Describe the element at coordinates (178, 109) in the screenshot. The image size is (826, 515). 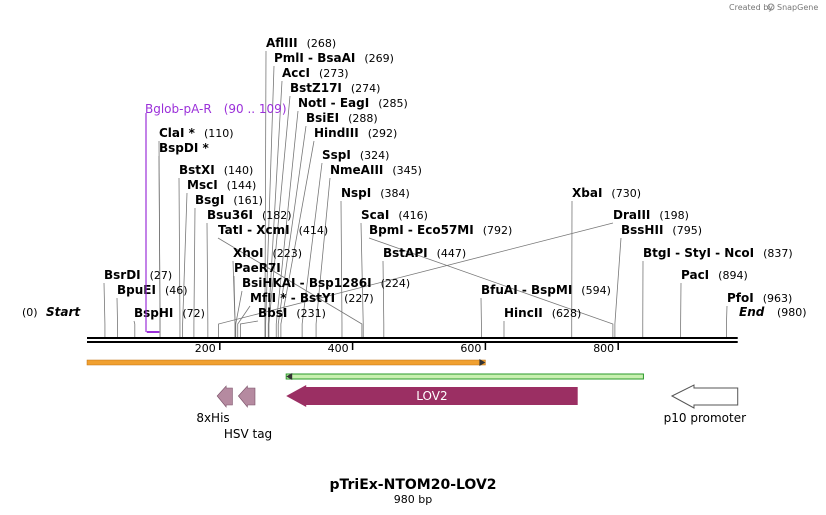
I see `primer-name: Bglob-pA-R` at that location.